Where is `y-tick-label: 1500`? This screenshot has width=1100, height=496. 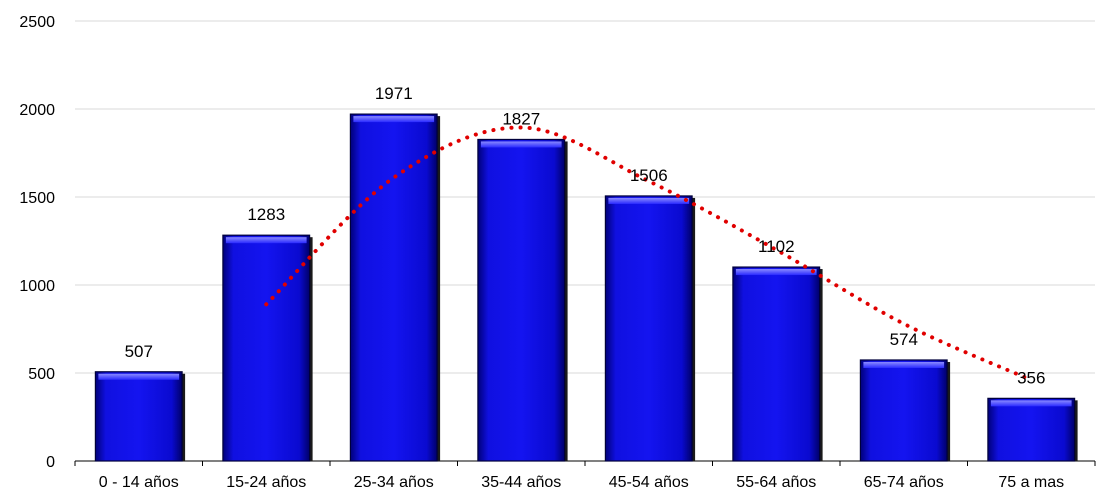
y-tick-label: 1500 is located at coordinates (37, 198).